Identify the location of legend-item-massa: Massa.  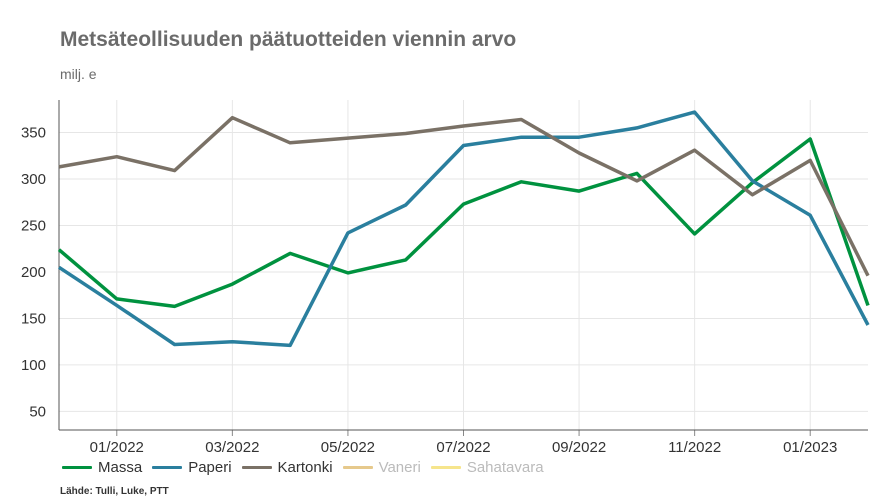
(102, 467).